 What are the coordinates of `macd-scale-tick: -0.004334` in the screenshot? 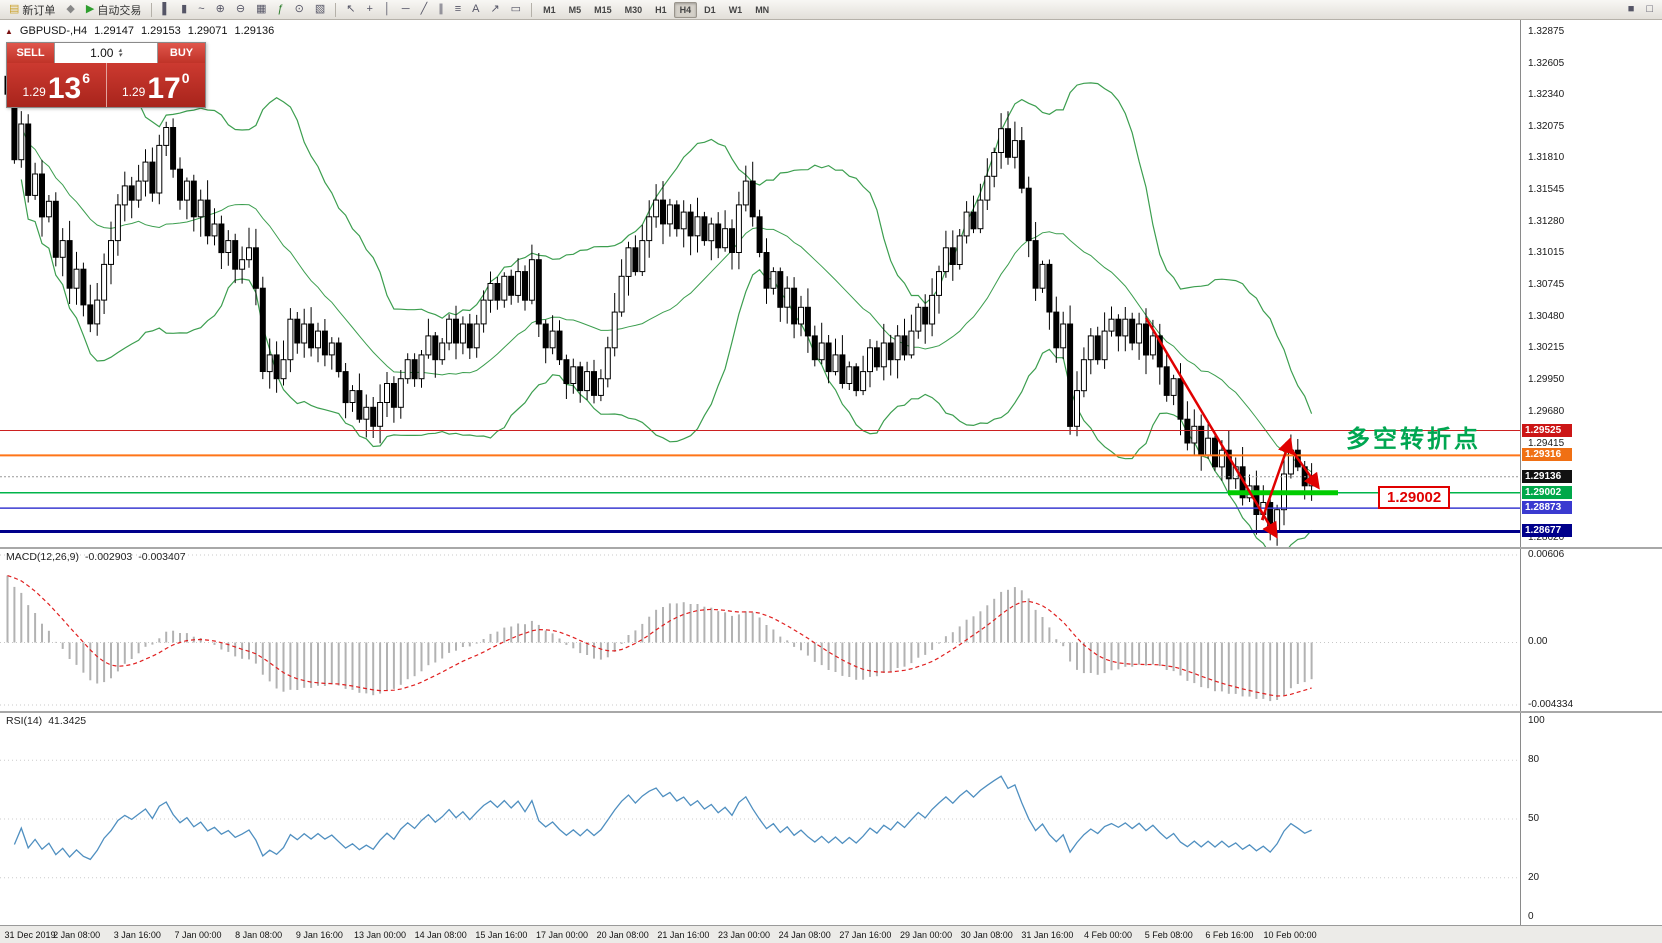 It's located at (1551, 704).